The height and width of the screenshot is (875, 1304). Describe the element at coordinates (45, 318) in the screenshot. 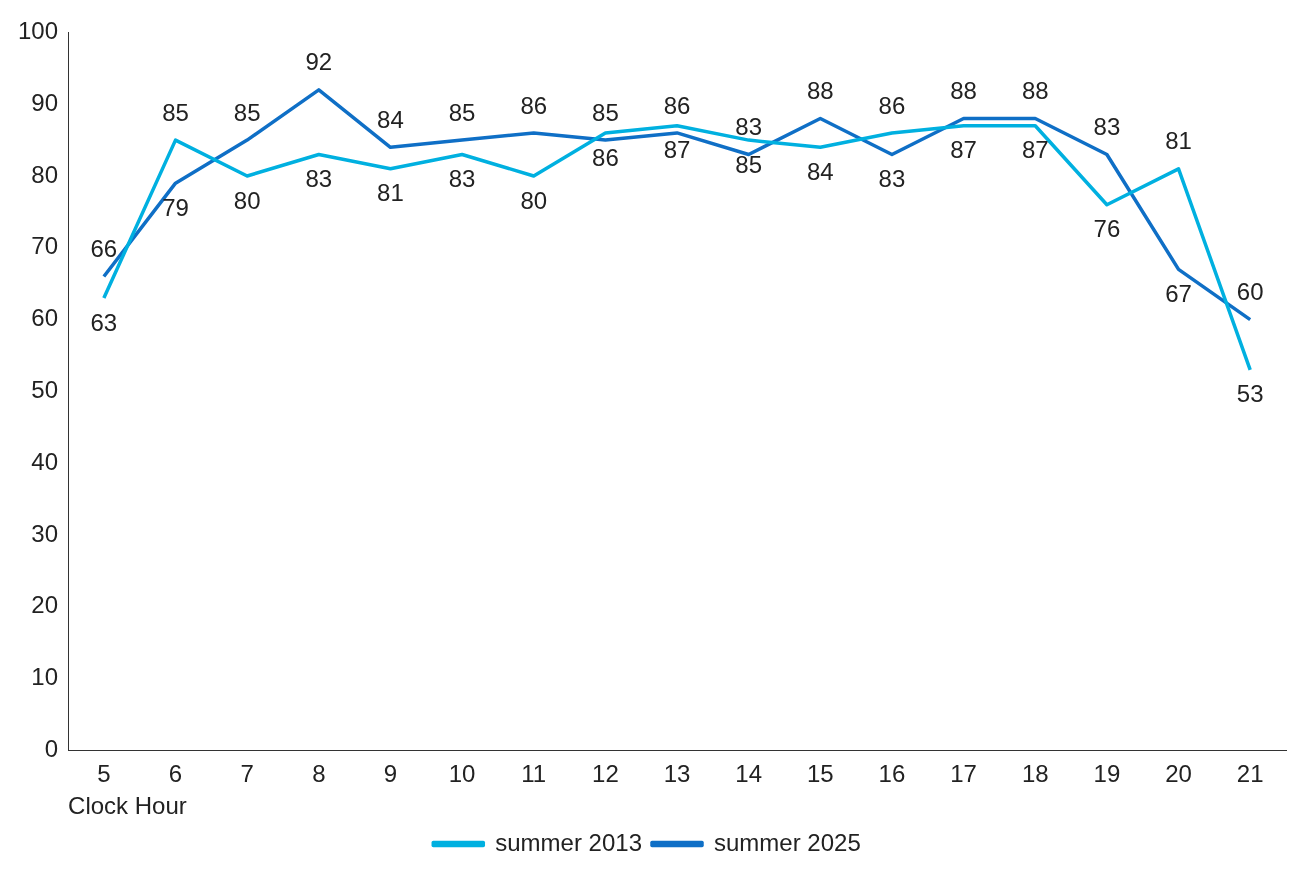

I see `y-tick-label: 60` at that location.